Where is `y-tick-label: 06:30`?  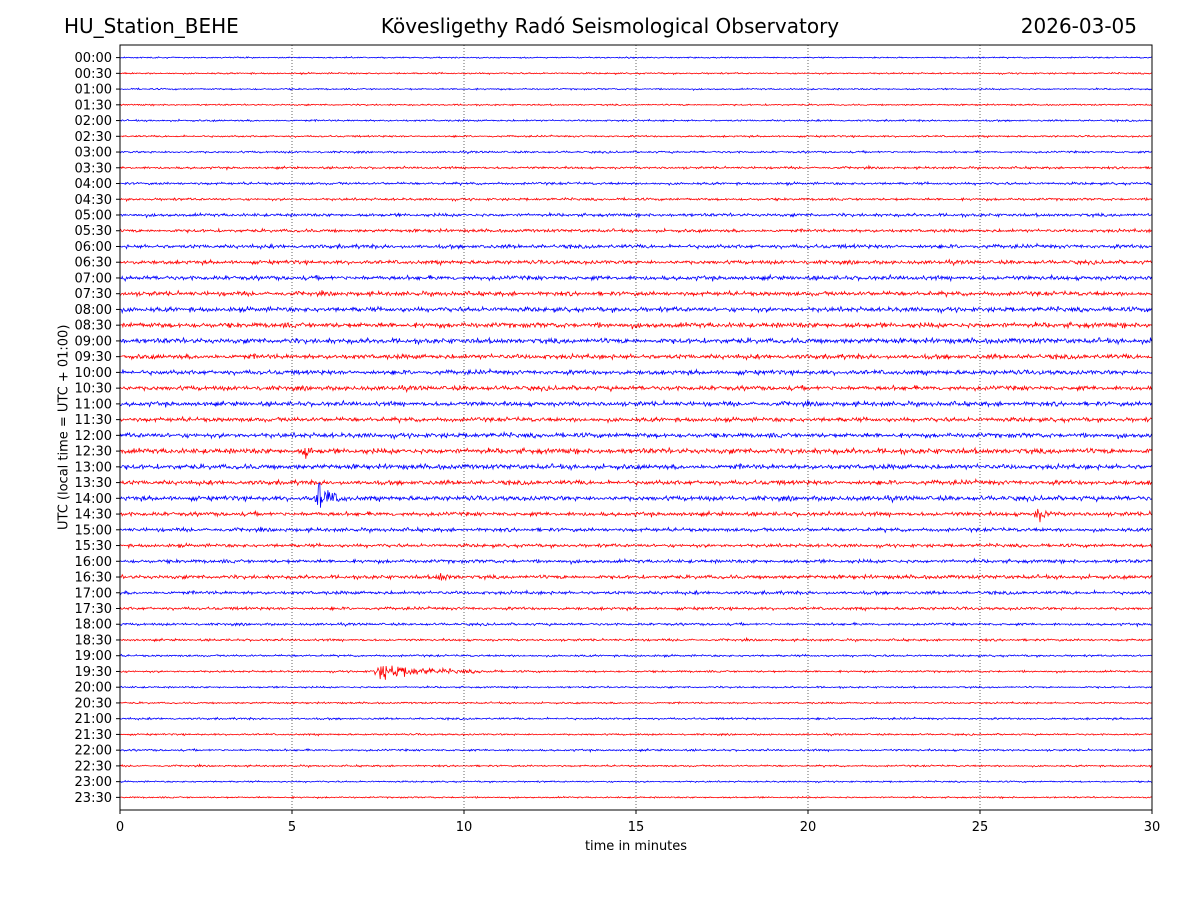 y-tick-label: 06:30 is located at coordinates (93, 263).